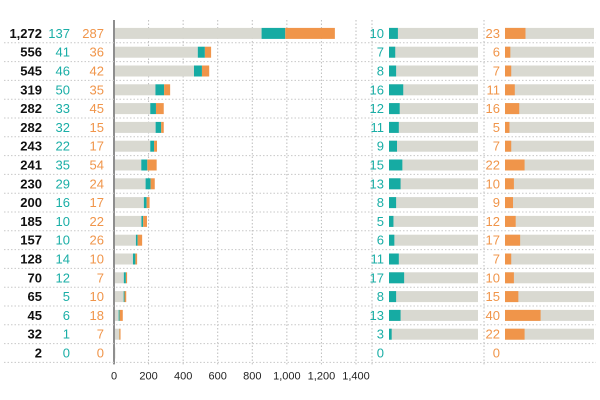 The height and width of the screenshot is (400, 600). I want to click on total-label: 556, so click(31, 52).